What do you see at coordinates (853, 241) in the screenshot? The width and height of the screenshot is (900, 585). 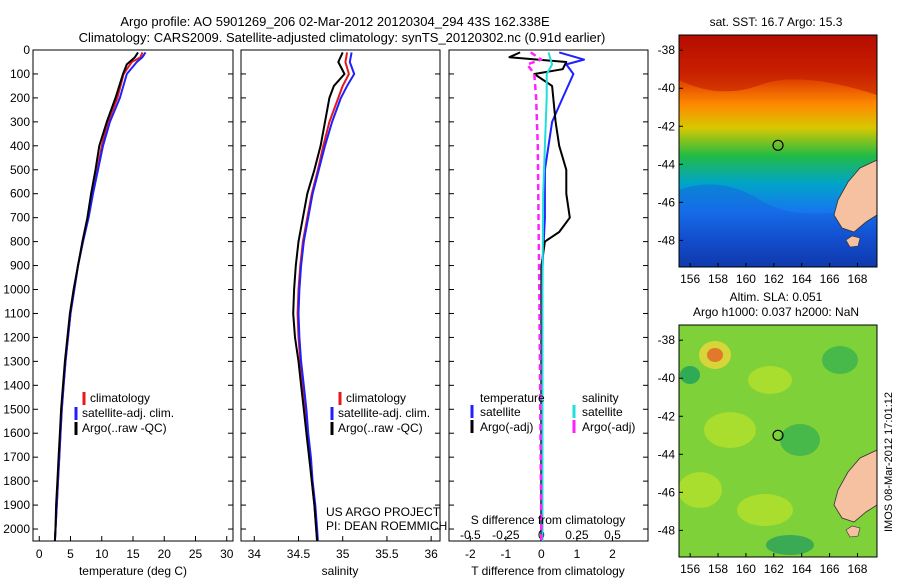 I see `land-stewart-island` at bounding box center [853, 241].